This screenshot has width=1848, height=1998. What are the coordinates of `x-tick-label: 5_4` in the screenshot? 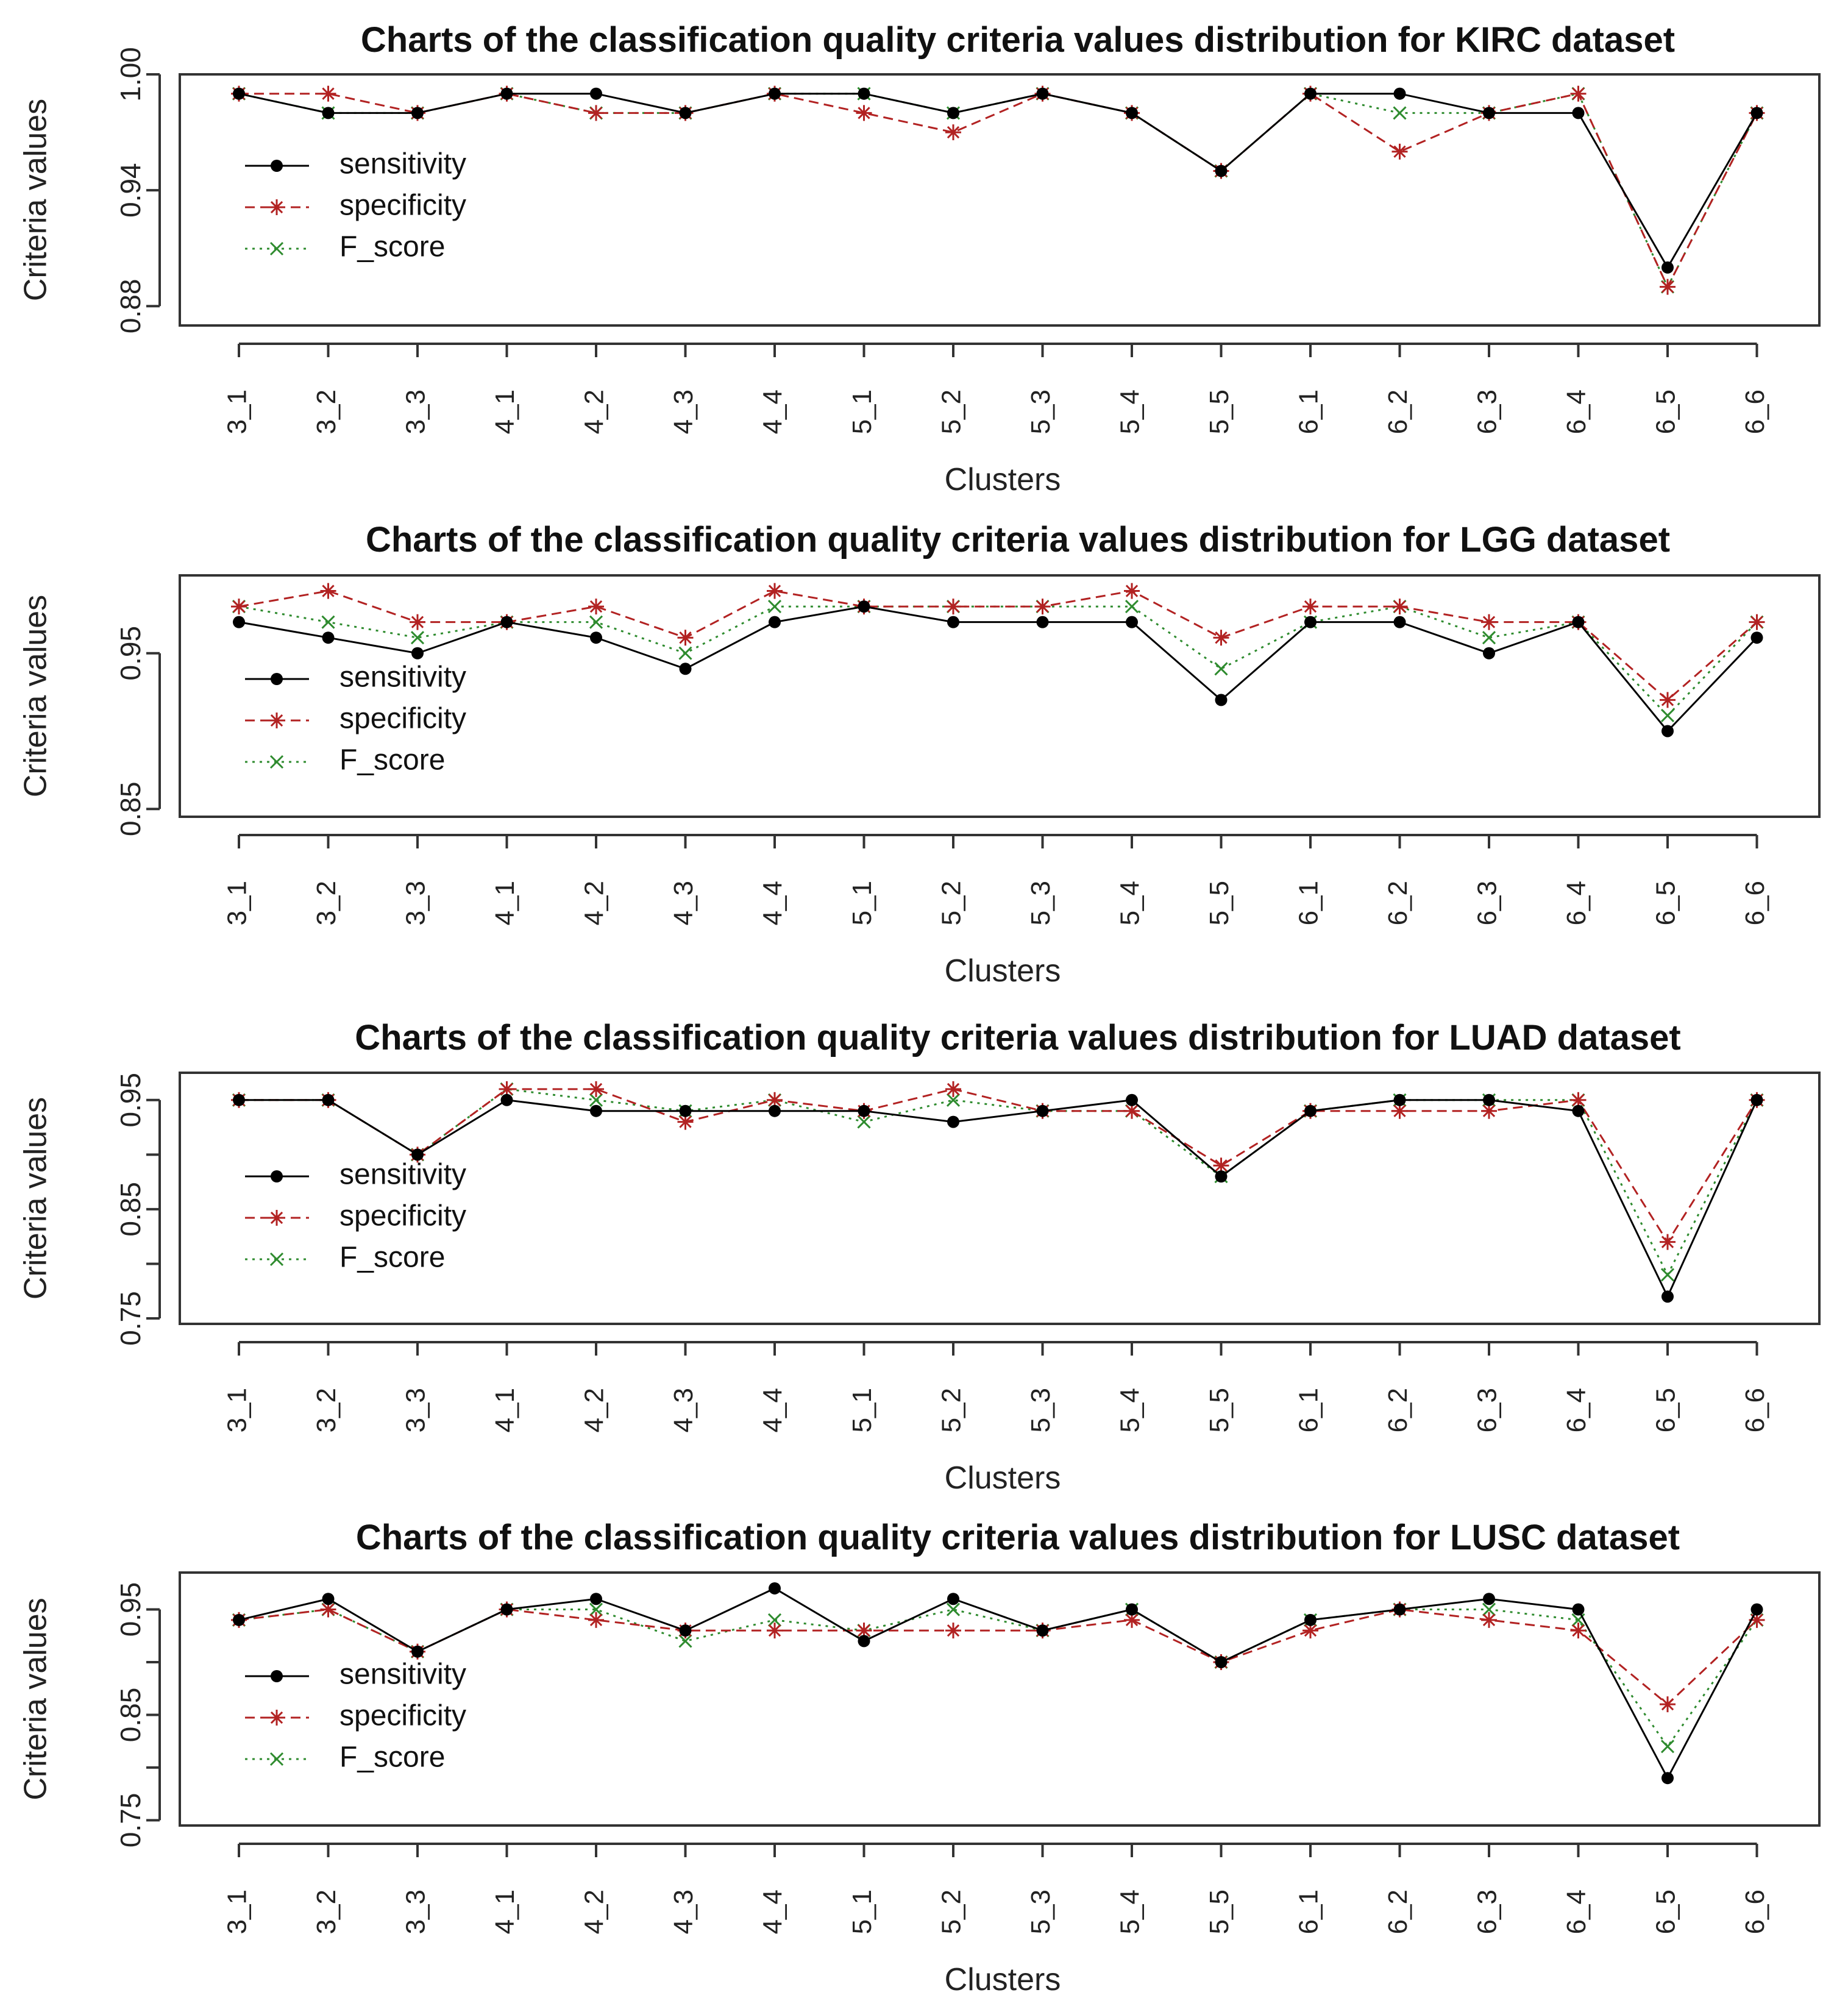 It's located at (1130, 1912).